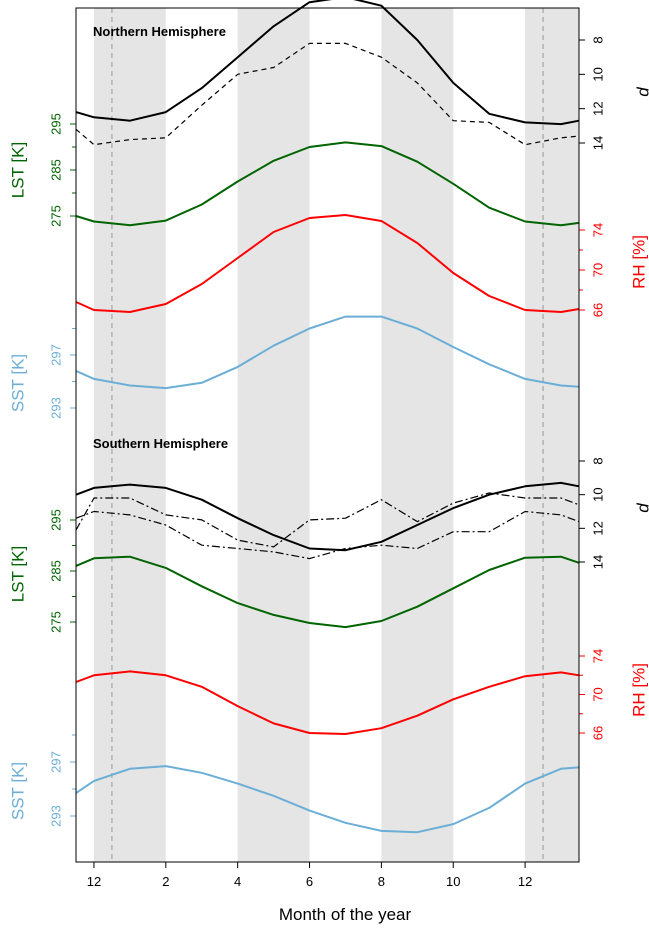  I want to click on x-tick-label-3: 6, so click(309, 881).